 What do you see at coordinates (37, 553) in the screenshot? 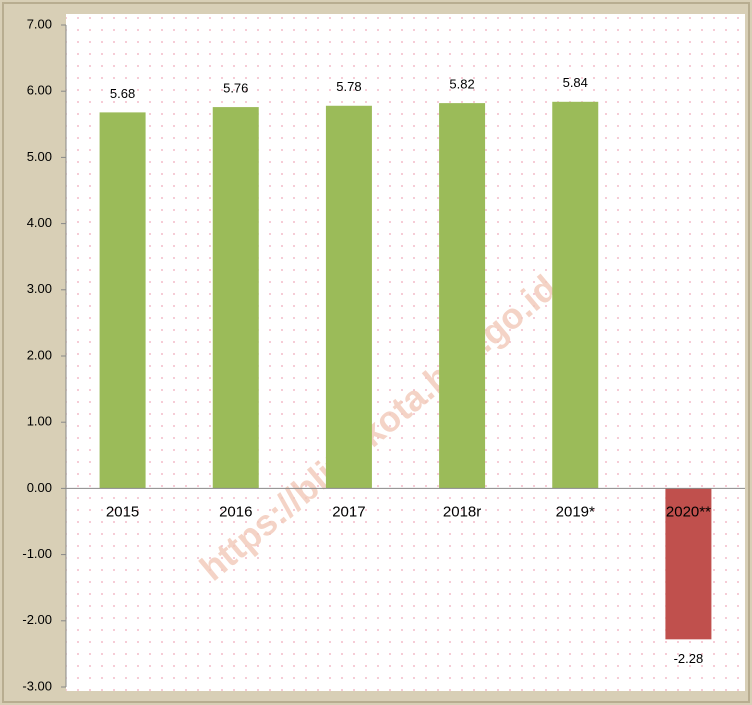
I see `y-tick-label: -1.00` at bounding box center [37, 553].